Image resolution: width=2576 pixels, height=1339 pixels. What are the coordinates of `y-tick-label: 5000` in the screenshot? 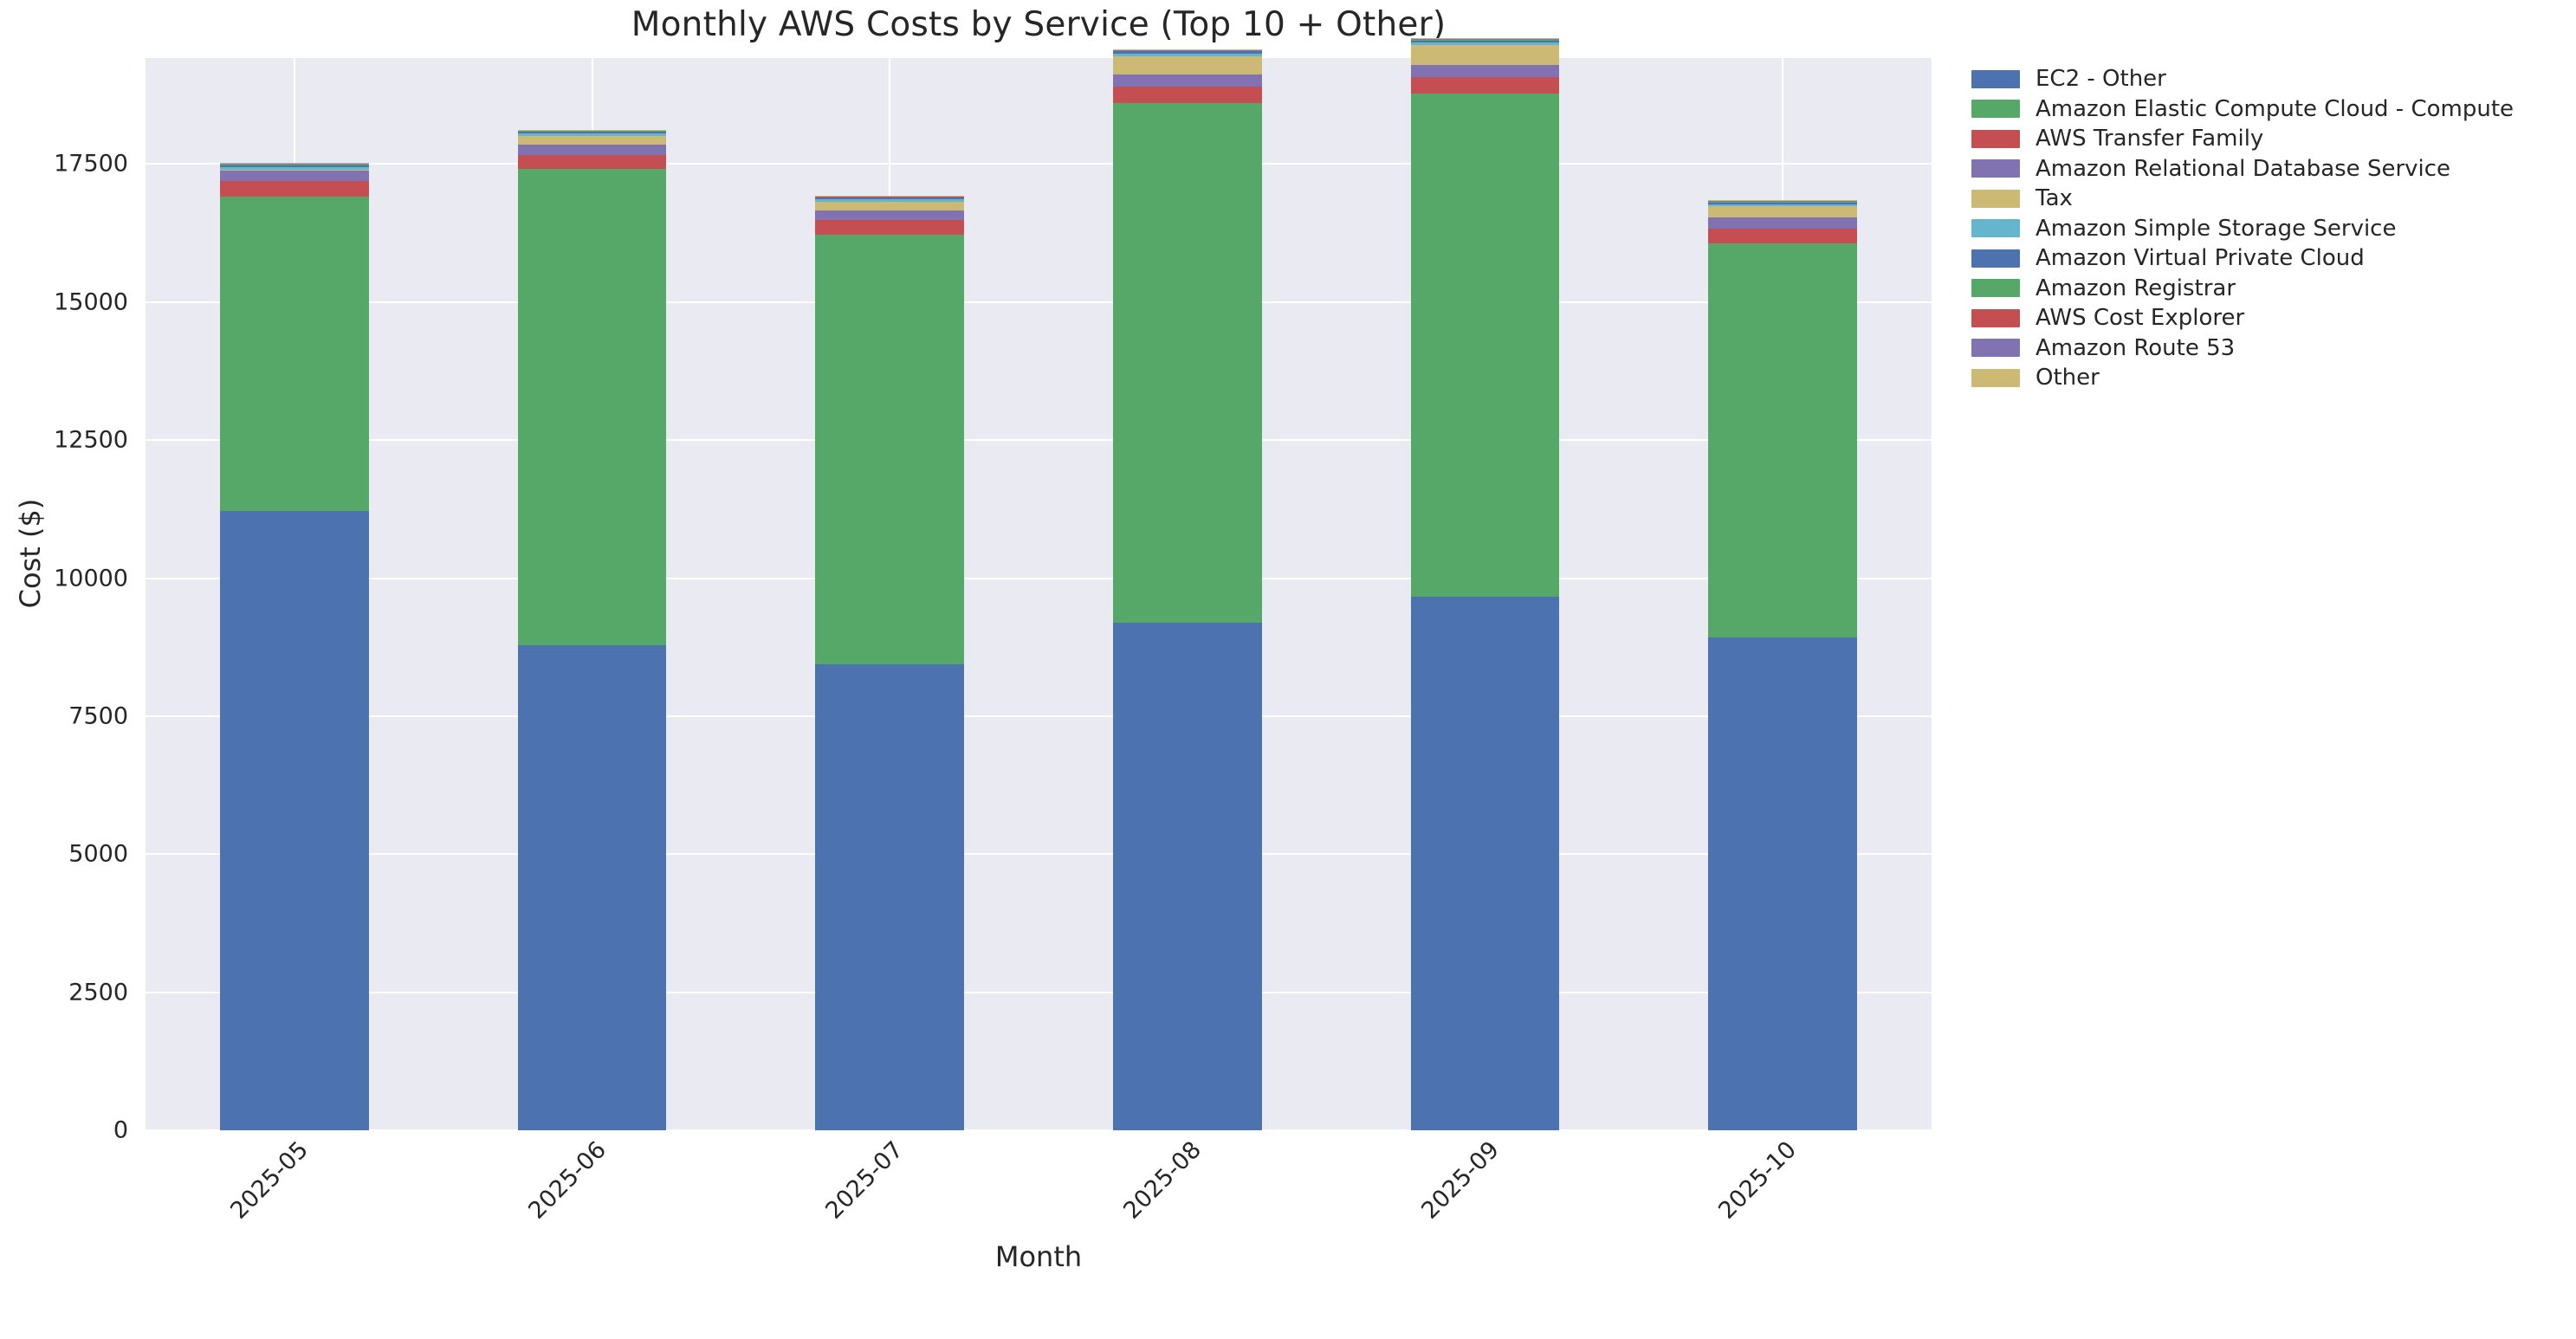 It's located at (64, 854).